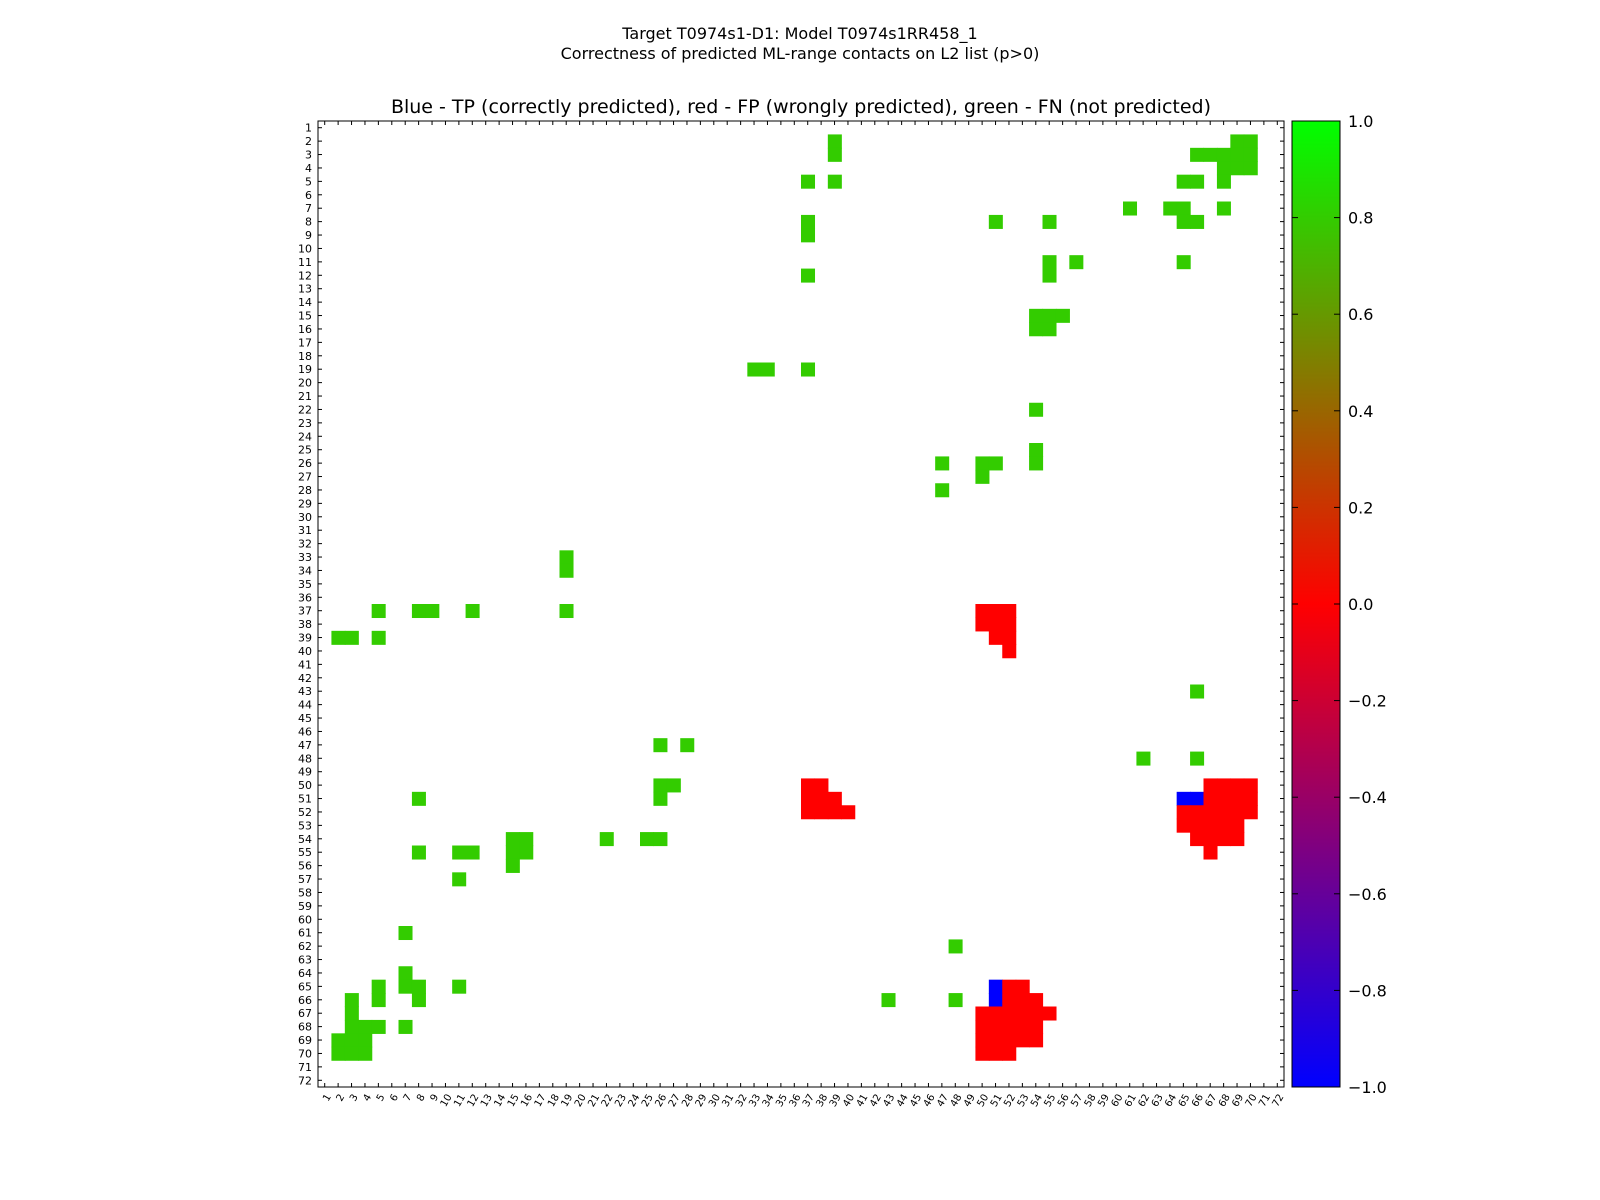 The height and width of the screenshot is (1200, 1600). Describe the element at coordinates (354, 1098) in the screenshot. I see `x-tick-label: 3` at that location.